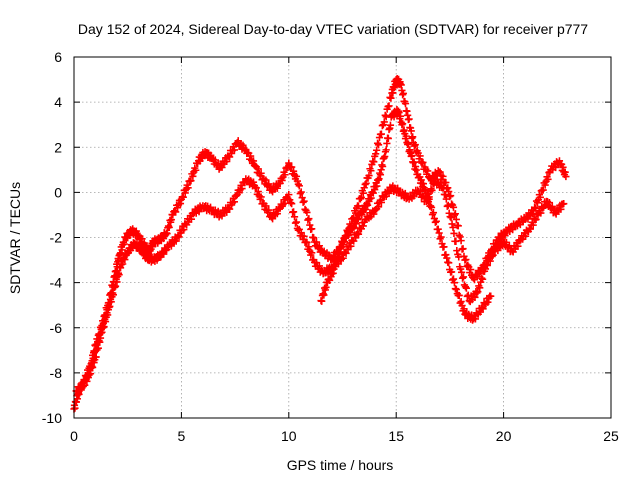 Image resolution: width=640 pixels, height=480 pixels. I want to click on x-tick-label: 25, so click(611, 436).